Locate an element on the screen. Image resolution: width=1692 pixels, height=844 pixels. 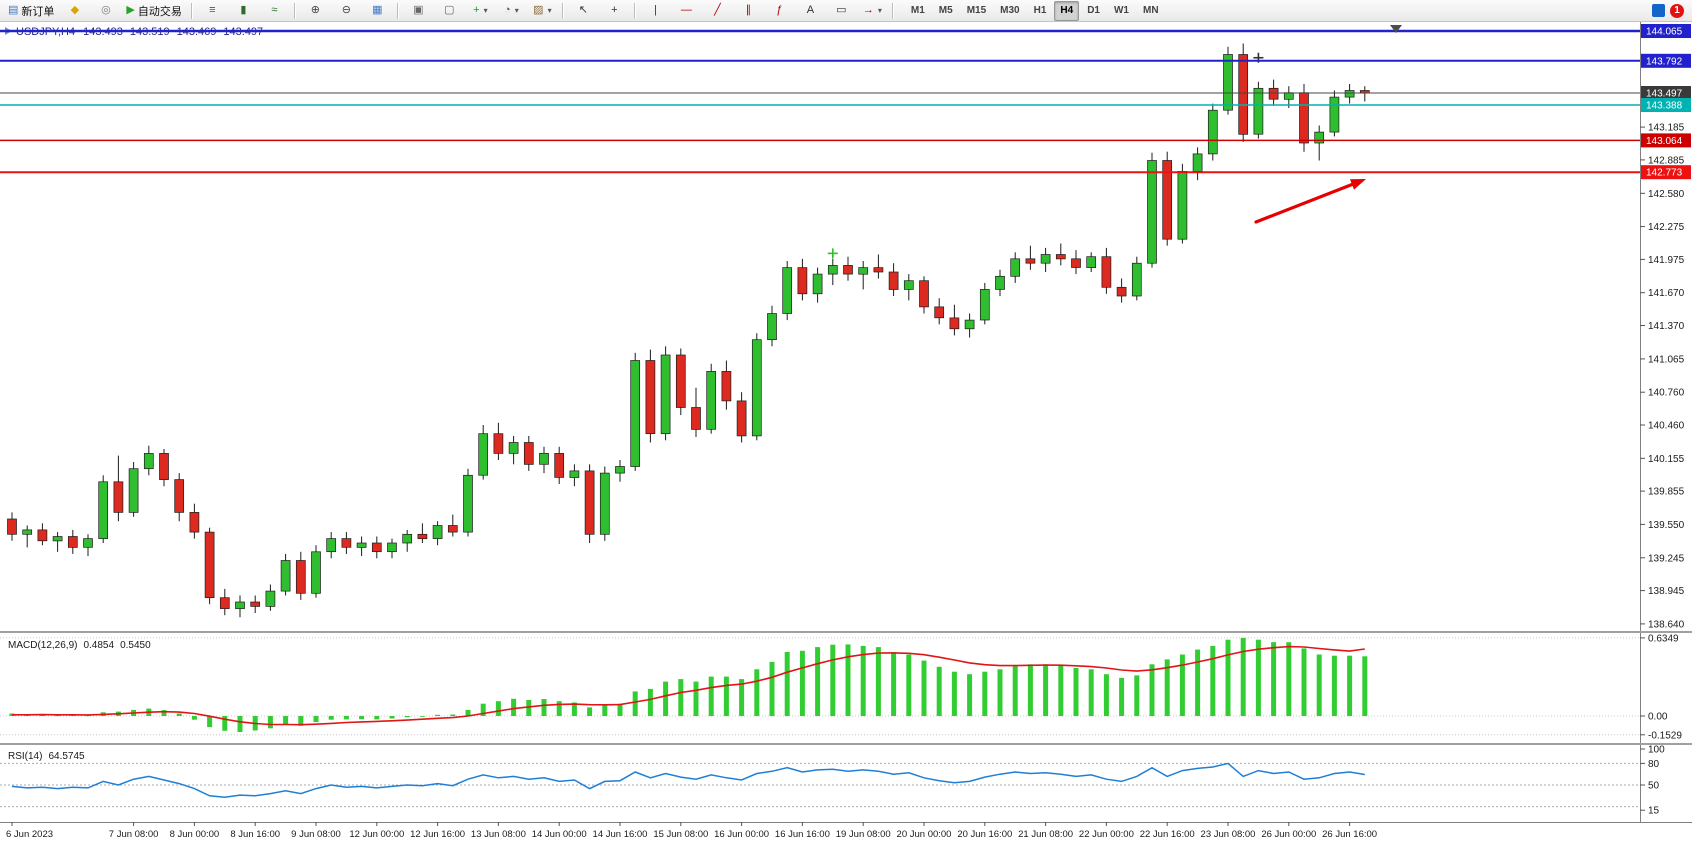
price-axis-label: 142.275 is located at coordinates (1666, 227).